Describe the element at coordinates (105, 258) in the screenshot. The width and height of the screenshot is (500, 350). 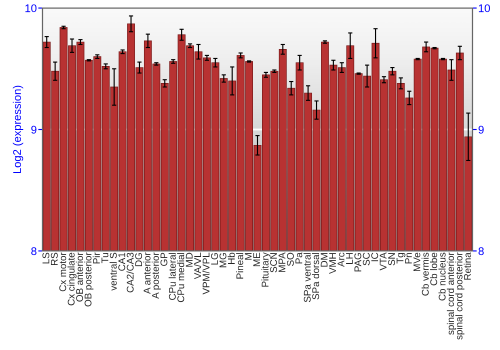
I see `x-tick-label: Tu` at that location.